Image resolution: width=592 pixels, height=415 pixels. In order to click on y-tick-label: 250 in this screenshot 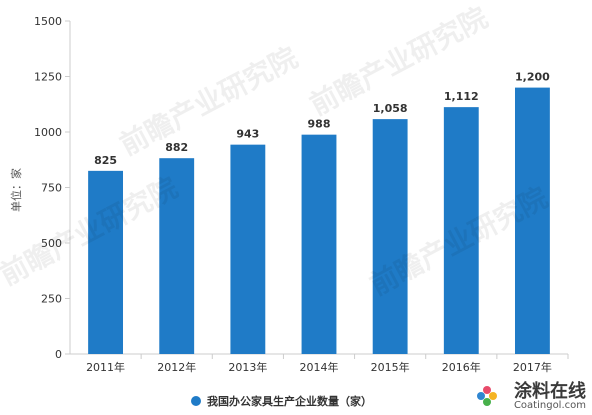, I will do `click(51, 299)`.